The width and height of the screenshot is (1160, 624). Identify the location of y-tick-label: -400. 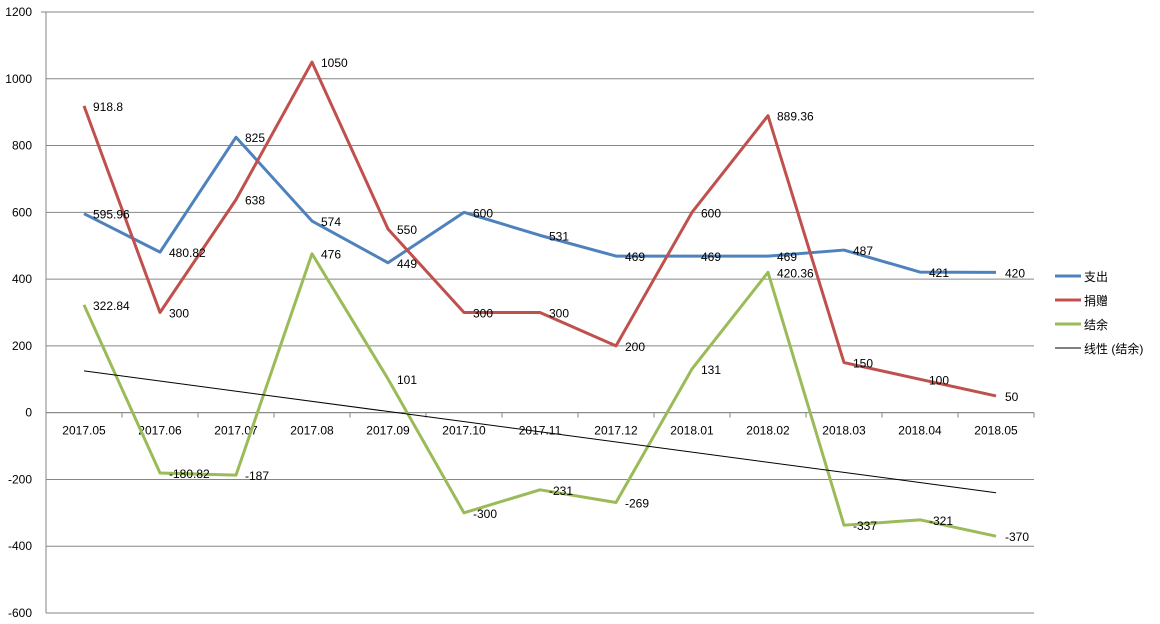
(20, 546).